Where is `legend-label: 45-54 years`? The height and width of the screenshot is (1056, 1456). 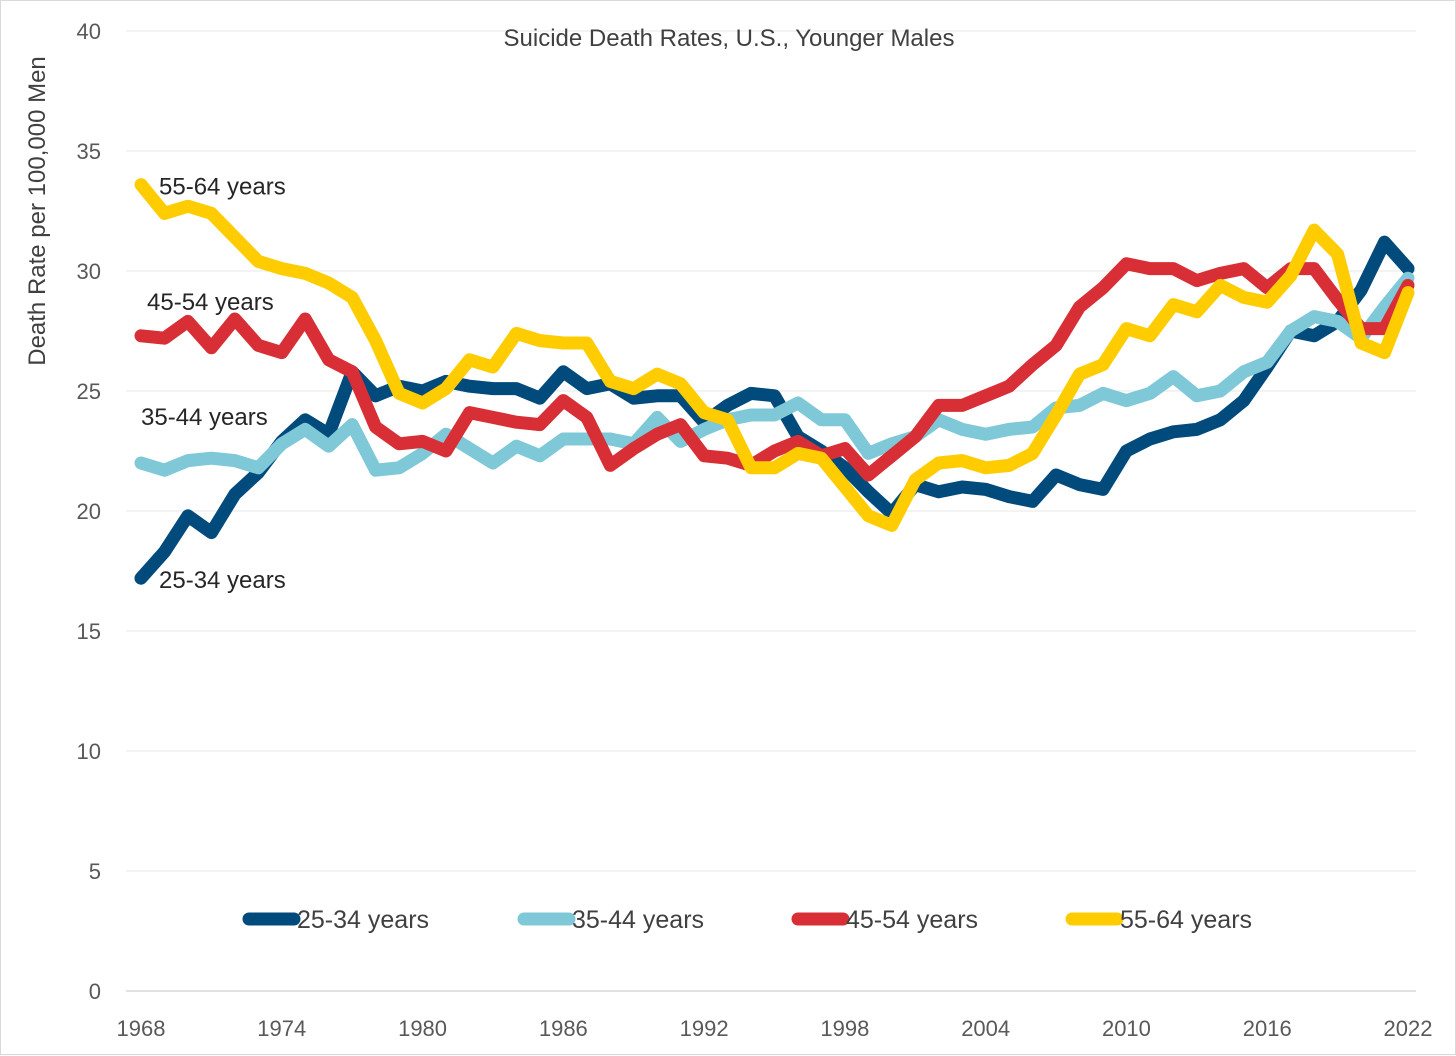
legend-label: 45-54 years is located at coordinates (912, 920).